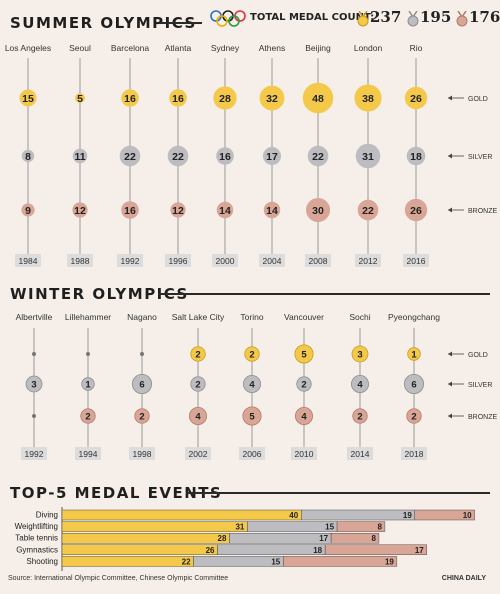 The height and width of the screenshot is (594, 500). Describe the element at coordinates (463, 578) in the screenshot. I see `credit: CHINA DAILY` at that location.